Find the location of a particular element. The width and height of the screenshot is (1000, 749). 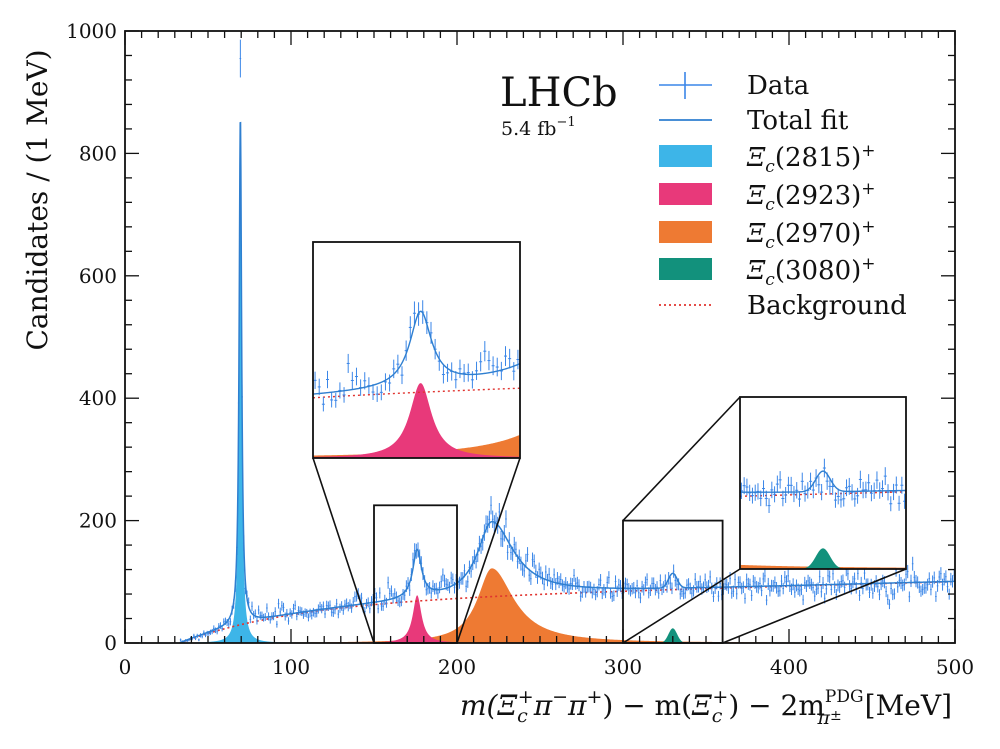

legend-xi2923-label: Ξc(2923)+ is located at coordinates (811, 197).